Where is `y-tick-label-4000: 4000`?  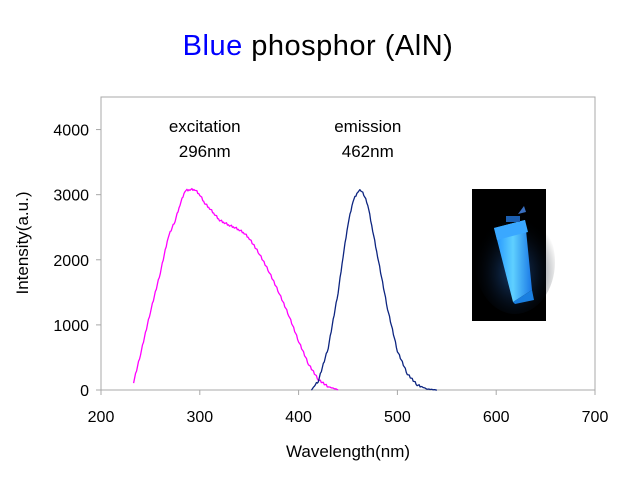 y-tick-label-4000: 4000 is located at coordinates (71, 131).